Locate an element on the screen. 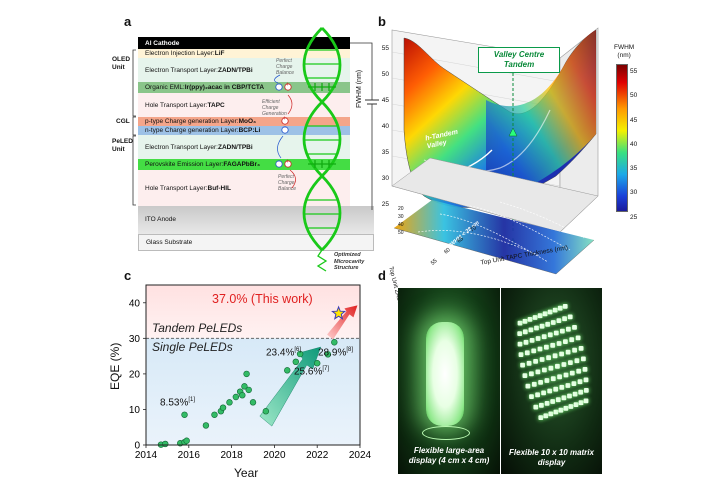 This screenshot has width=724, height=500. cbar-tick-35: 35 is located at coordinates (634, 169).